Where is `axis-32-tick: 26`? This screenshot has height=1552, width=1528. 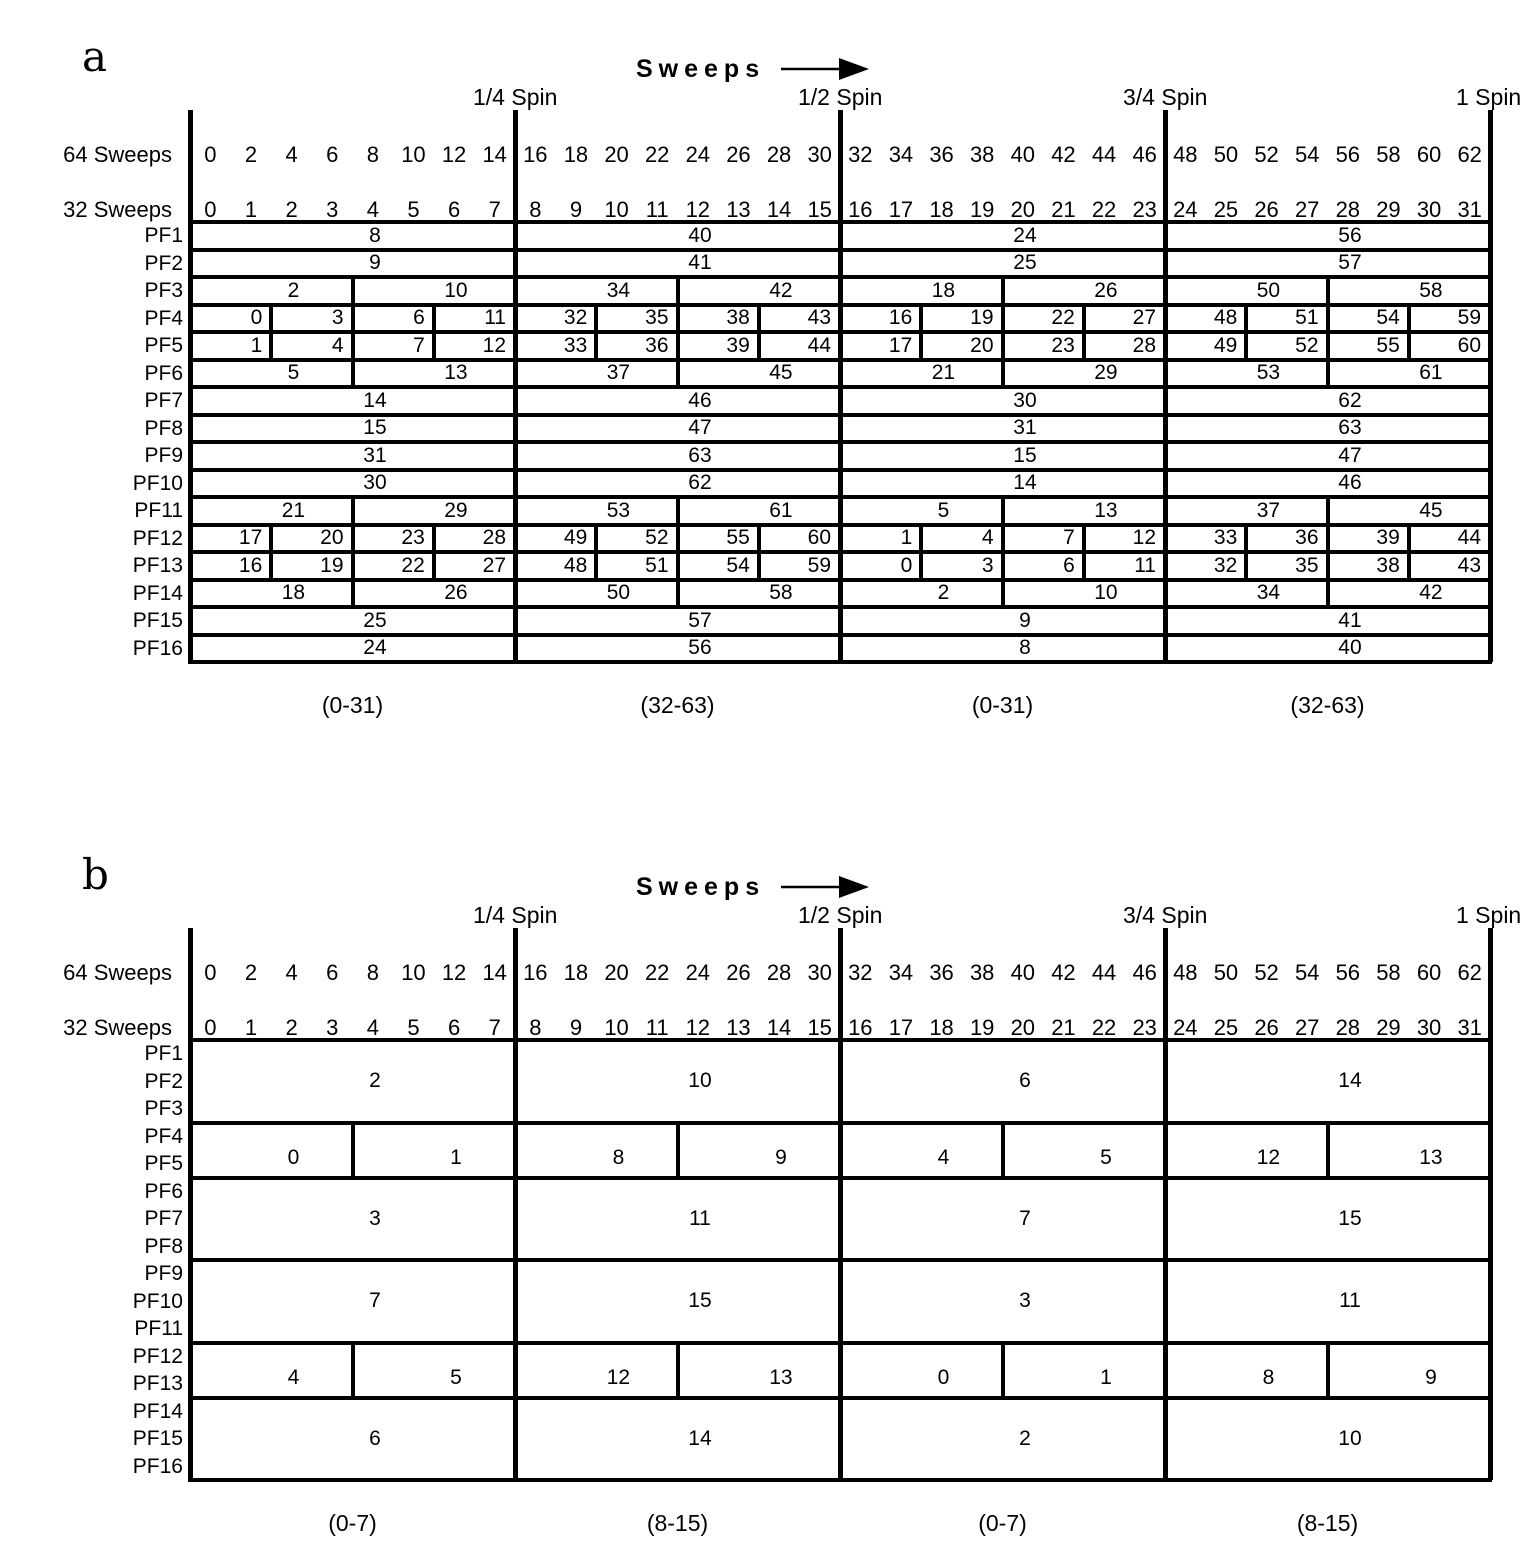 axis-32-tick: 26 is located at coordinates (1266, 1027).